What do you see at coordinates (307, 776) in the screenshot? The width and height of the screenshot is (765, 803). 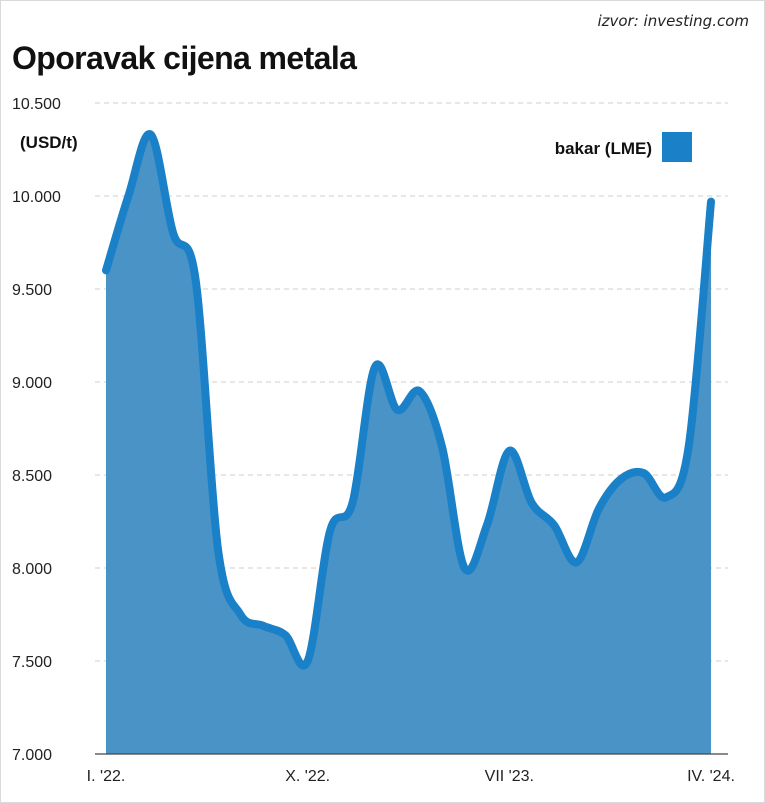 I see `x-tick-label: X. '22.` at bounding box center [307, 776].